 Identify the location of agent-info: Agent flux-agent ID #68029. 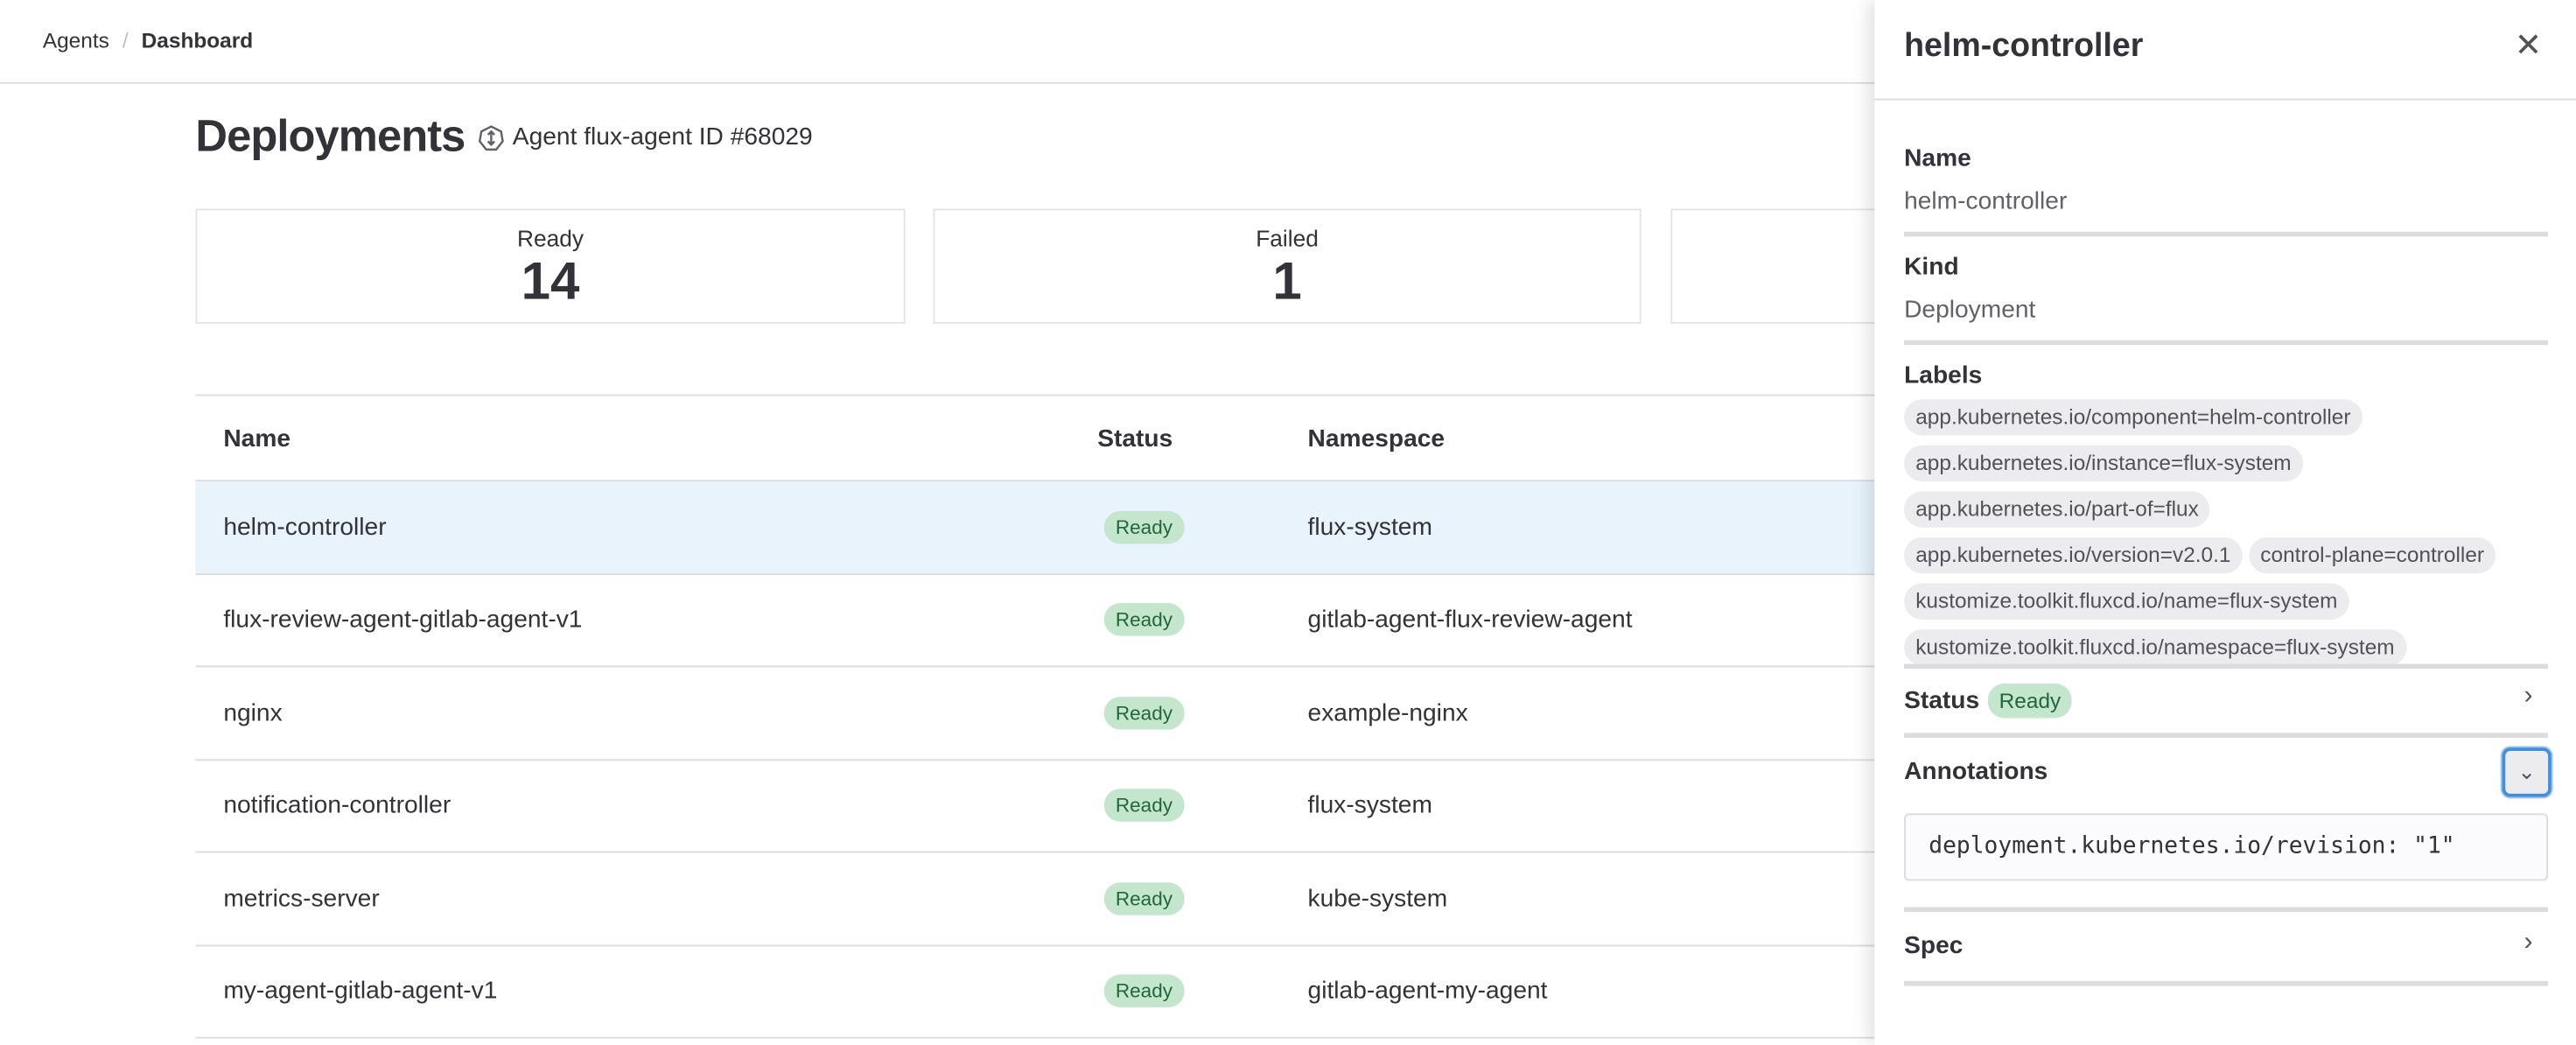
(645, 137).